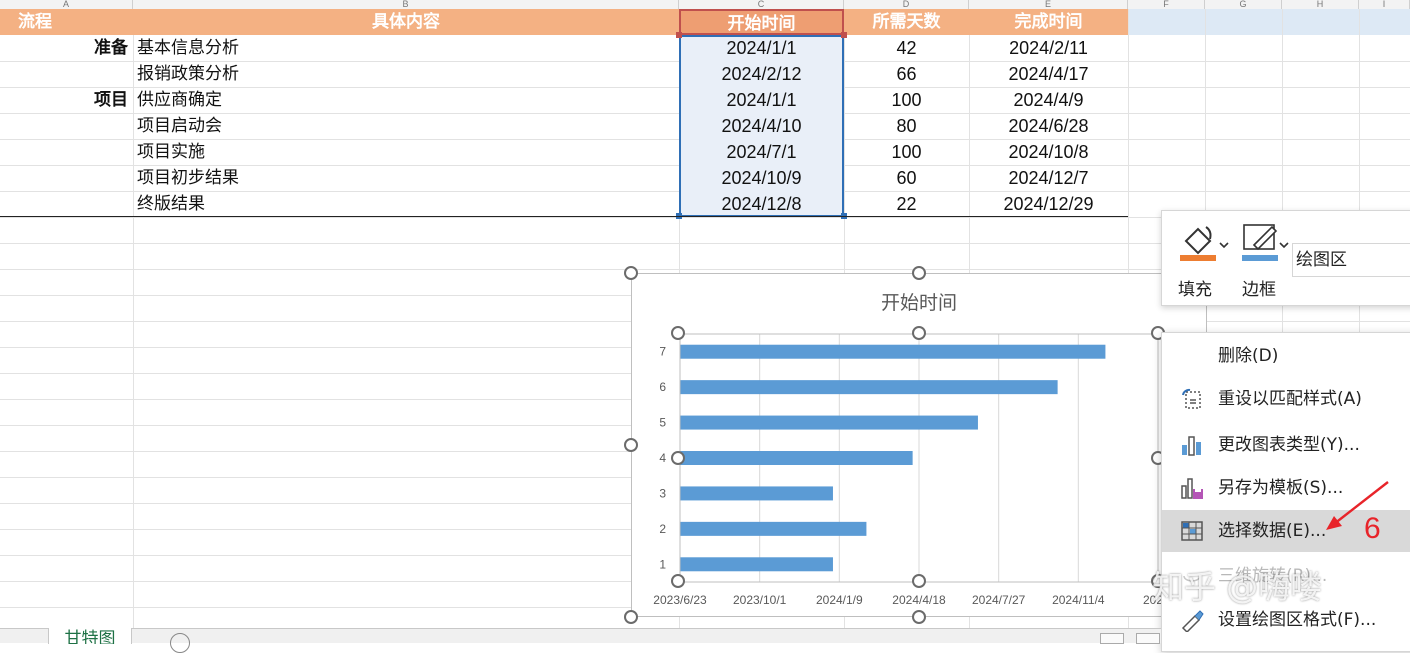 The height and width of the screenshot is (653, 1410). Describe the element at coordinates (188, 48) in the screenshot. I see `cell-task: 基本信息分析` at that location.